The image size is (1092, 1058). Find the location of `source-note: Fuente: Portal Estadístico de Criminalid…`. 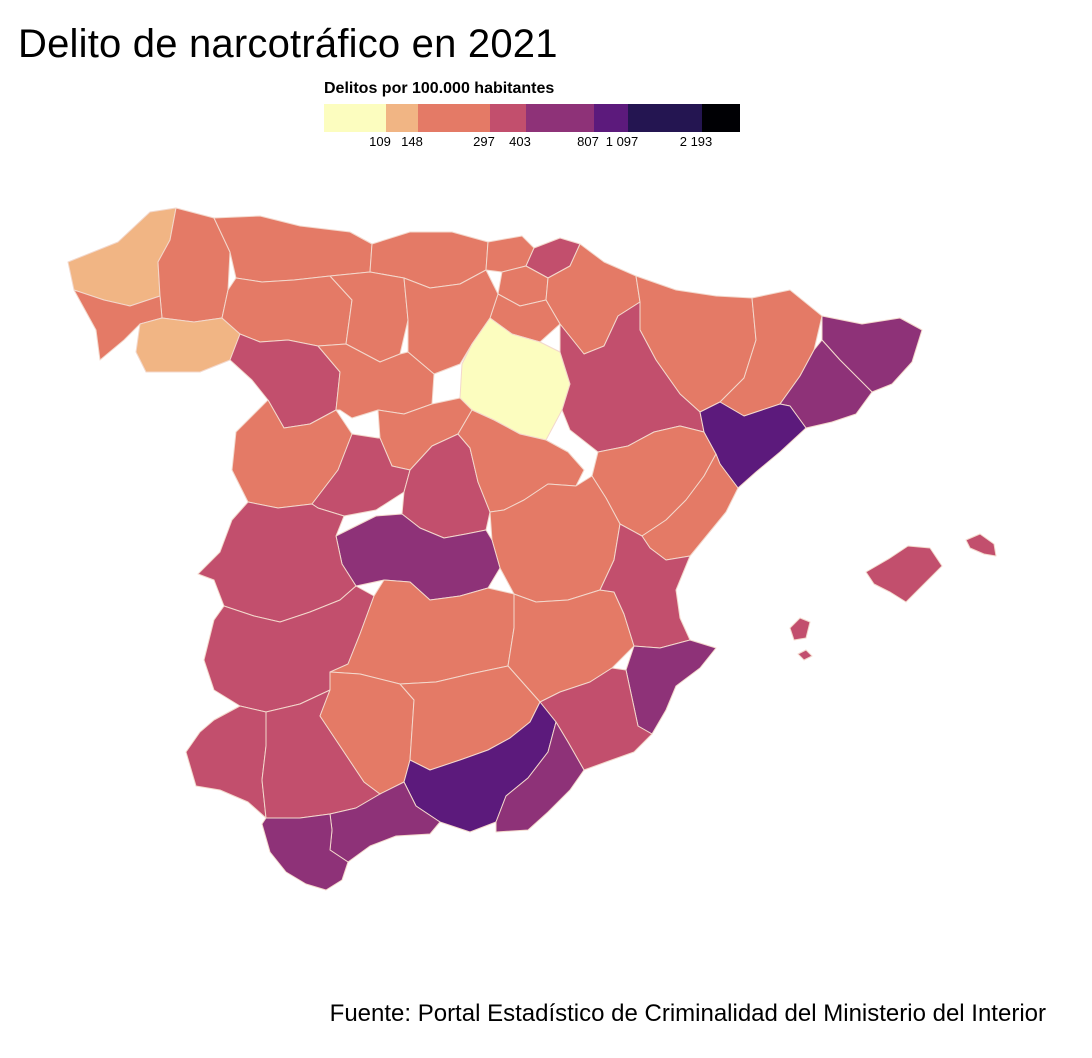

source-note: Fuente: Portal Estadístico de Criminalid… is located at coordinates (687, 1013).